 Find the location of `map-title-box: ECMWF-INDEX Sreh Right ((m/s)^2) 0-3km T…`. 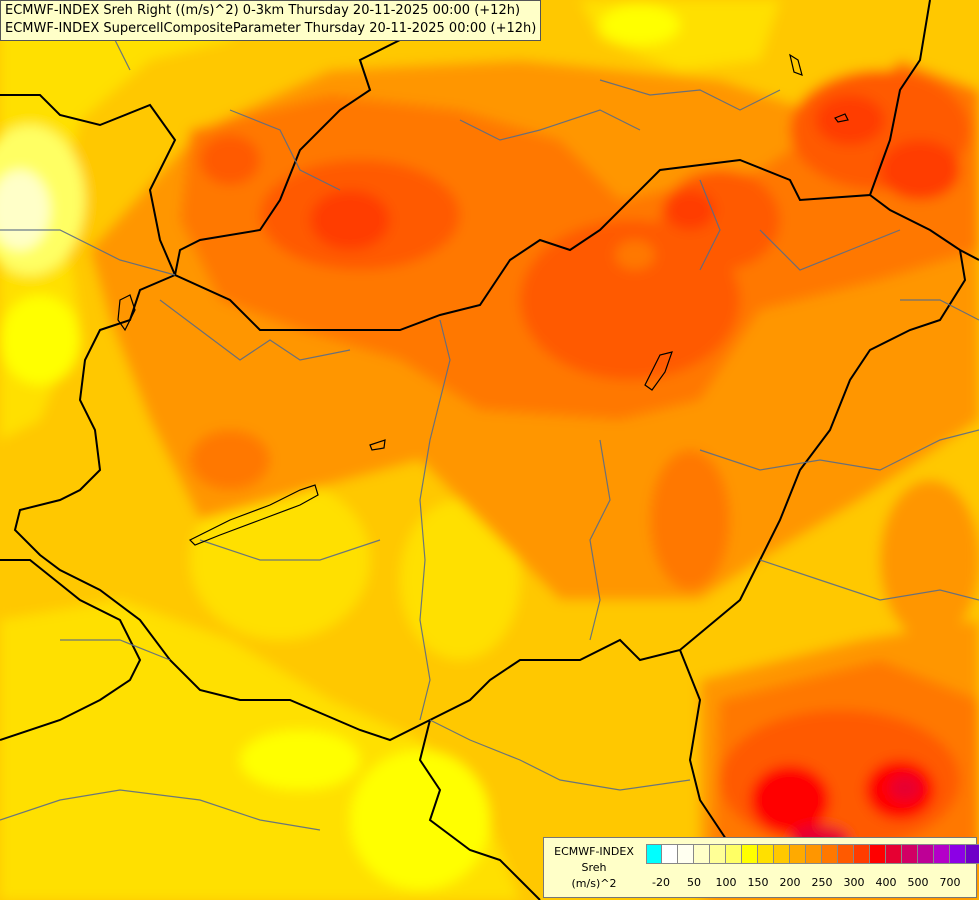

map-title-box: ECMWF-INDEX Sreh Right ((m/s)^2) 0-3km T… is located at coordinates (271, 20).